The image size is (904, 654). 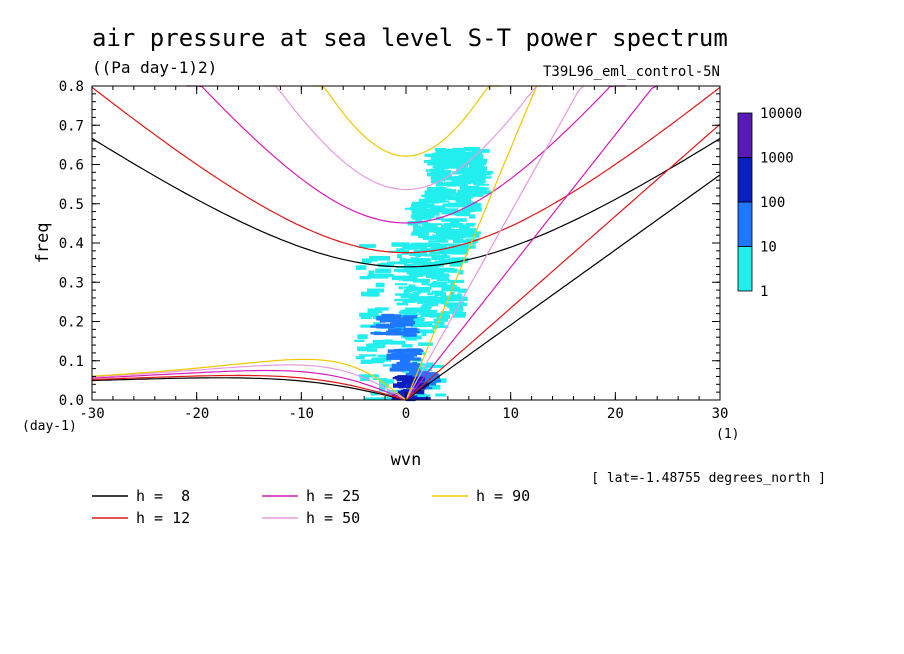 What do you see at coordinates (71, 244) in the screenshot?
I see `y-tick-label: 0.4` at bounding box center [71, 244].